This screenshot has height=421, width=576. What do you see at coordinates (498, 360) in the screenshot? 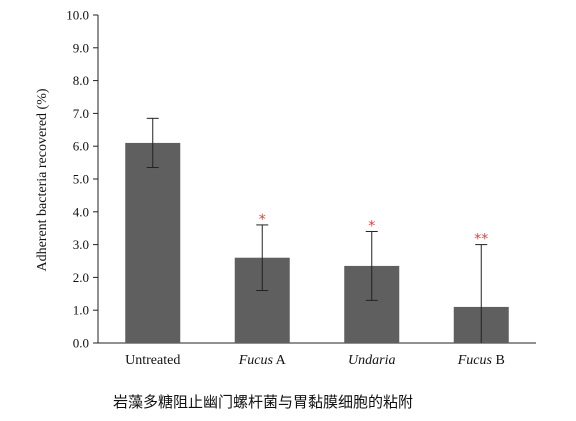
I see `x-category-label-suffix: B` at bounding box center [498, 360].